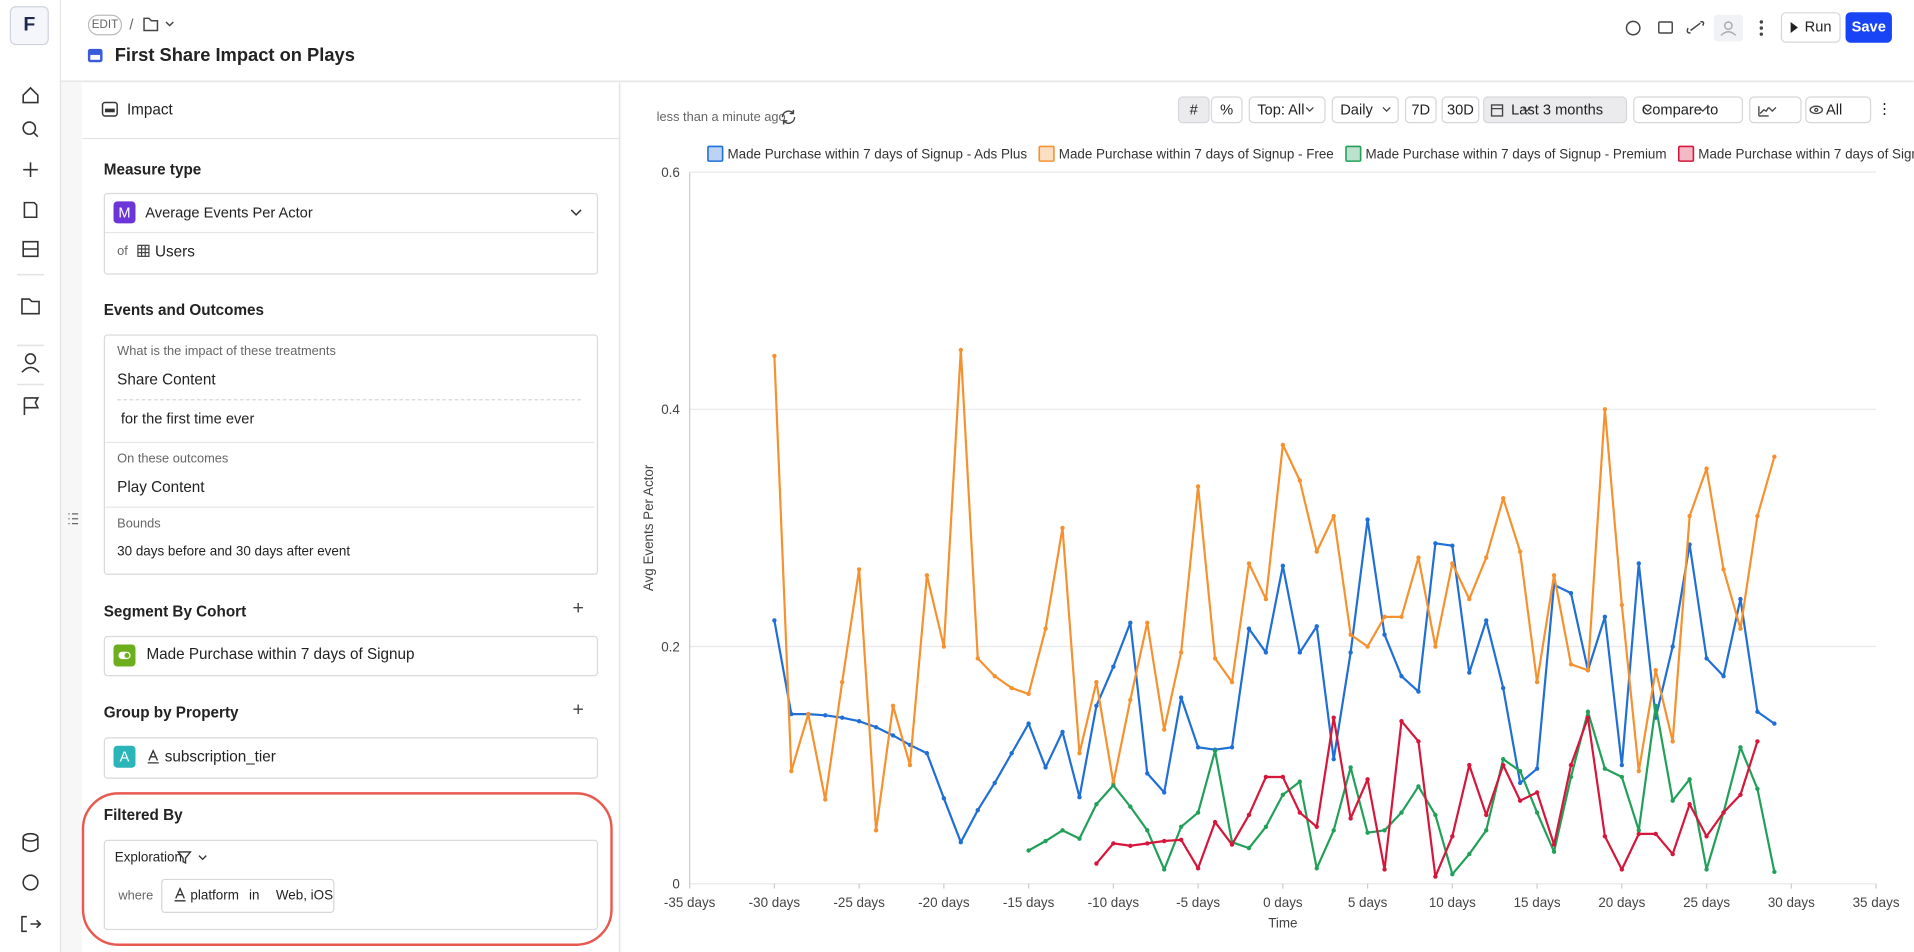  Describe the element at coordinates (31, 476) in the screenshot. I see `nav-rail` at that location.